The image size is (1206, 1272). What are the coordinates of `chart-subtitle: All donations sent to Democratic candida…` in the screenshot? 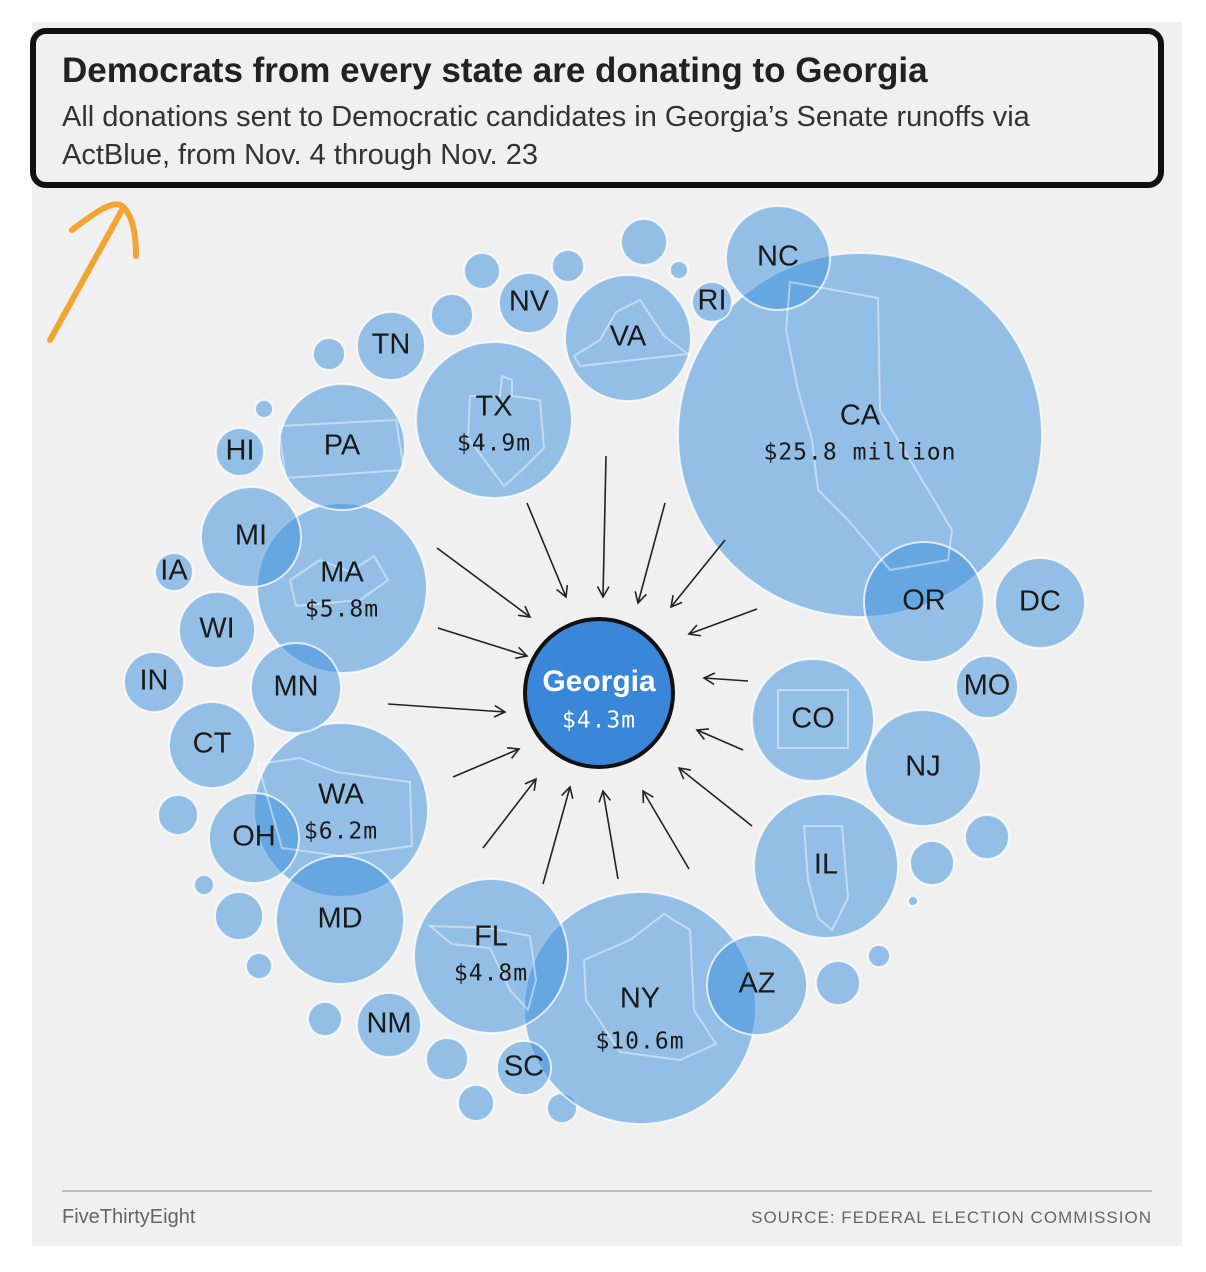 It's located at (546, 136).